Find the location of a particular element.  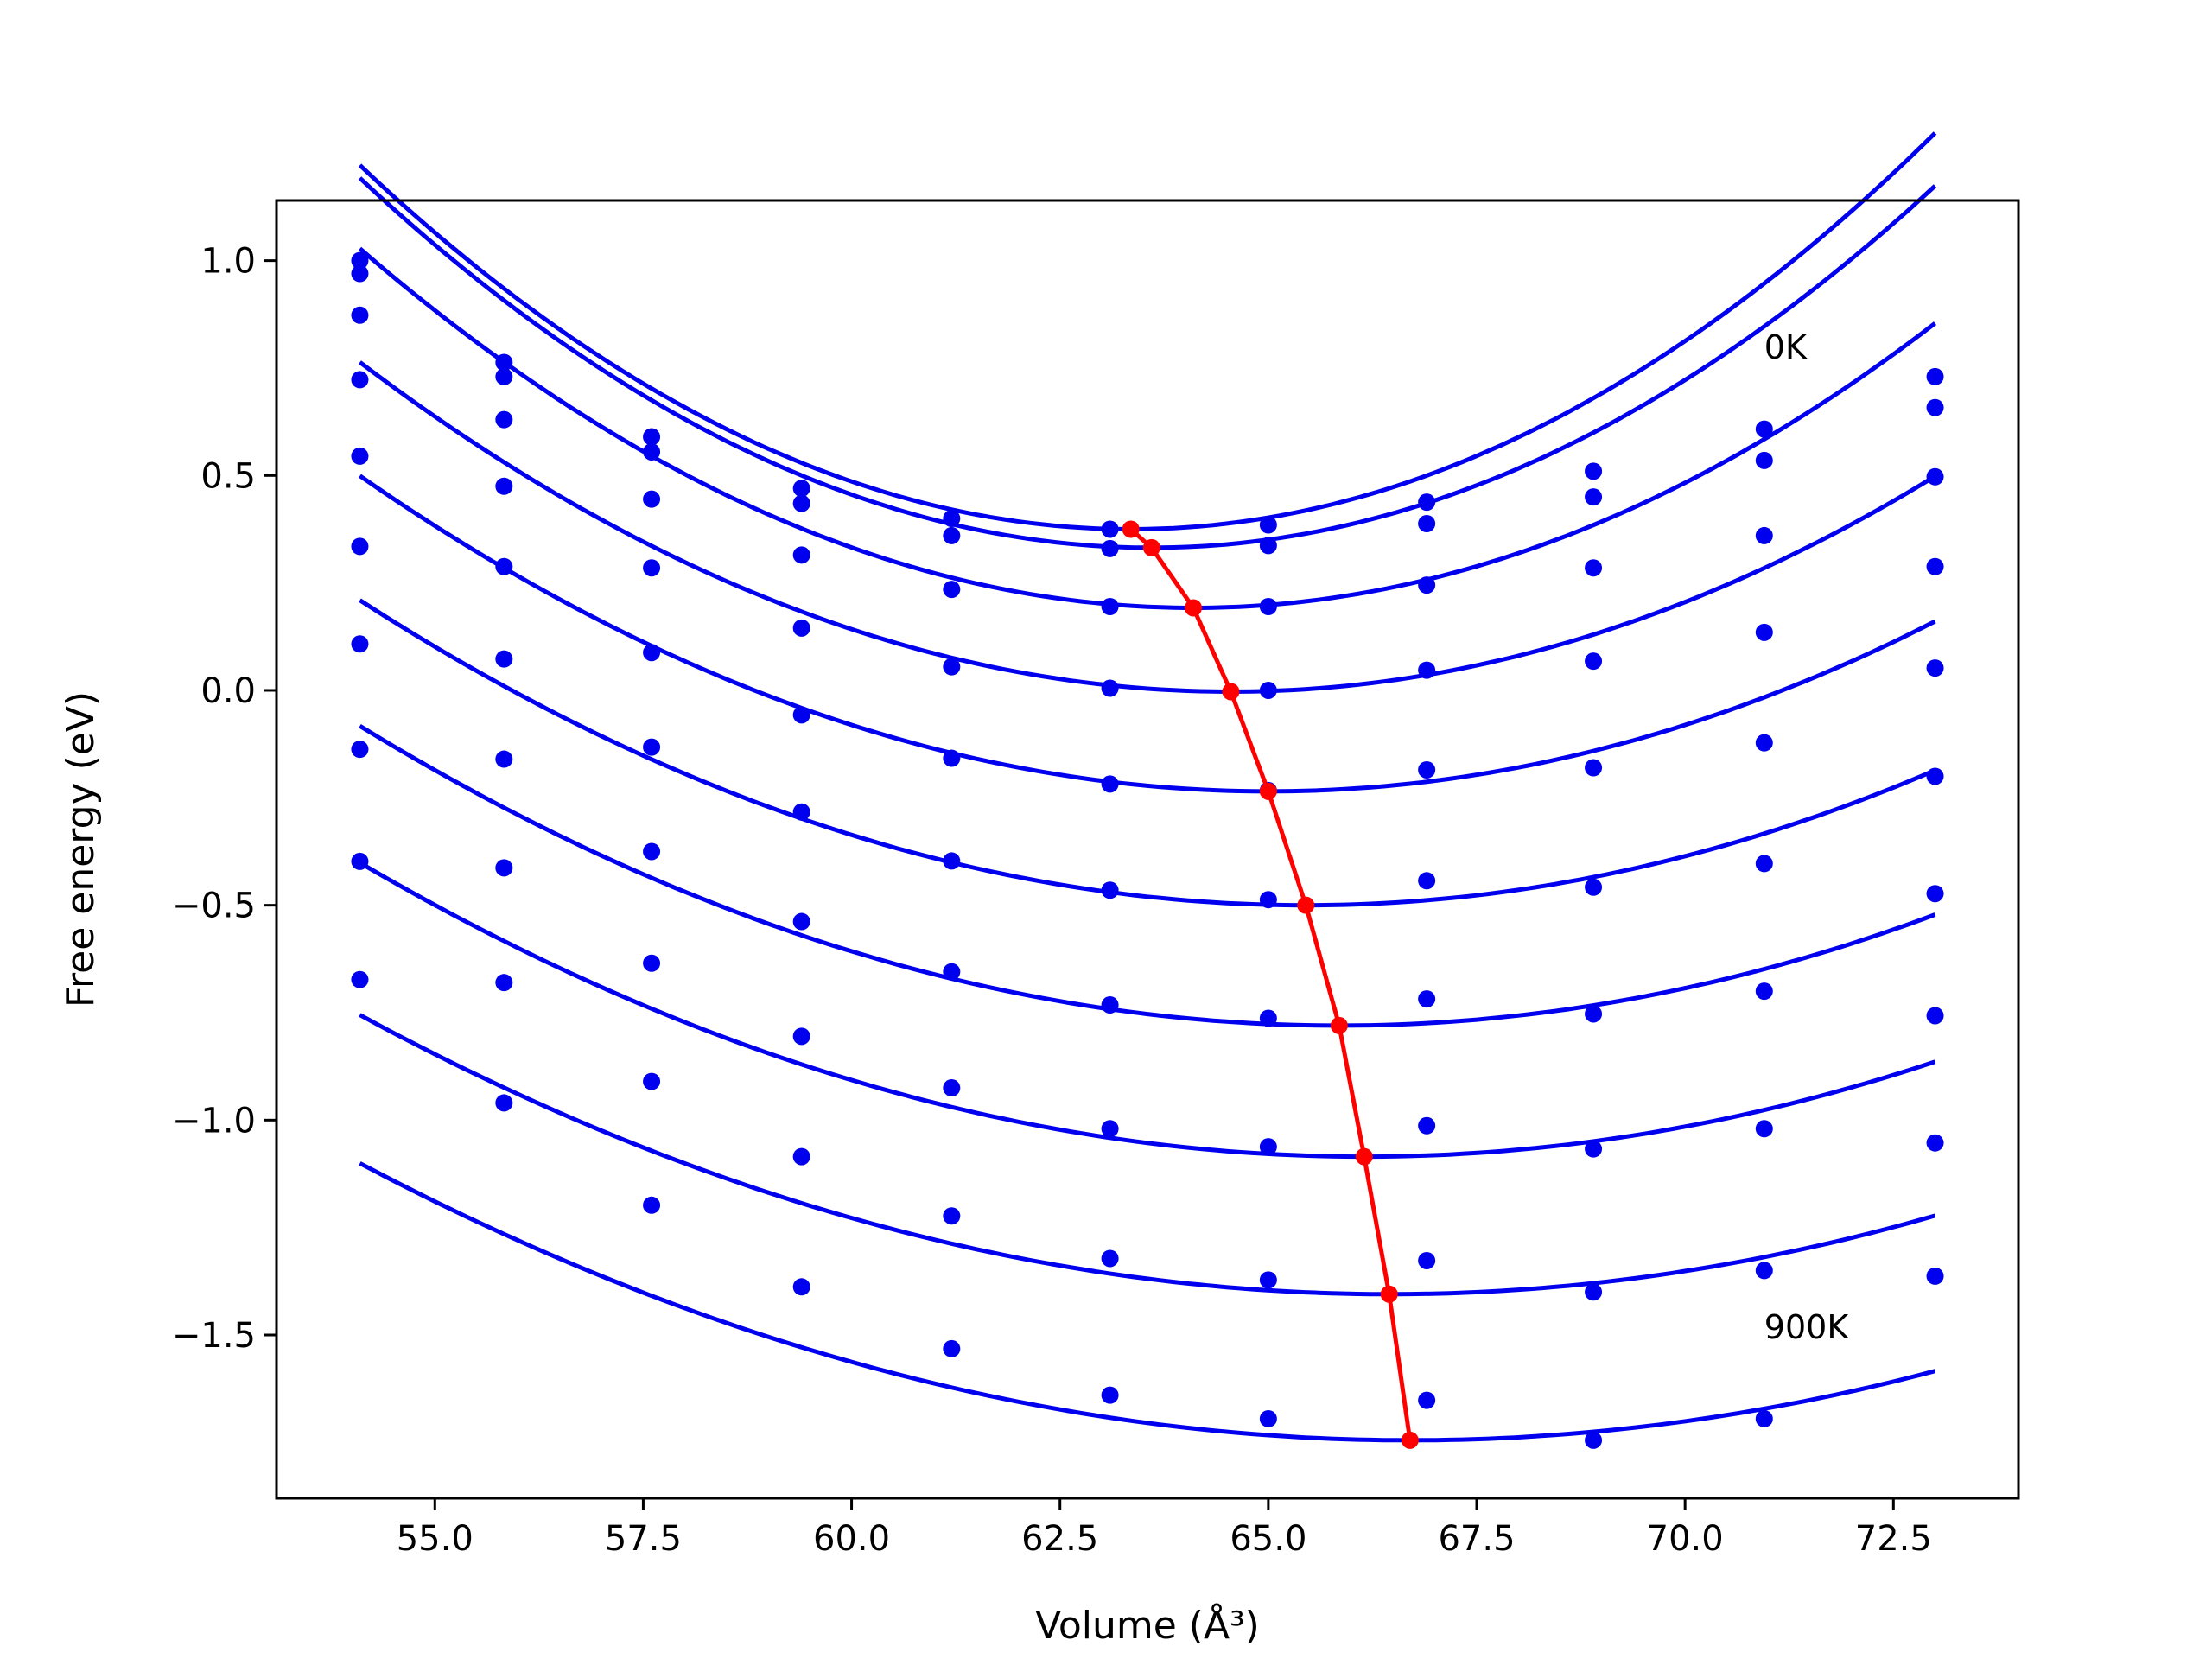

y-tick-label: −1.5 is located at coordinates (214, 1336).